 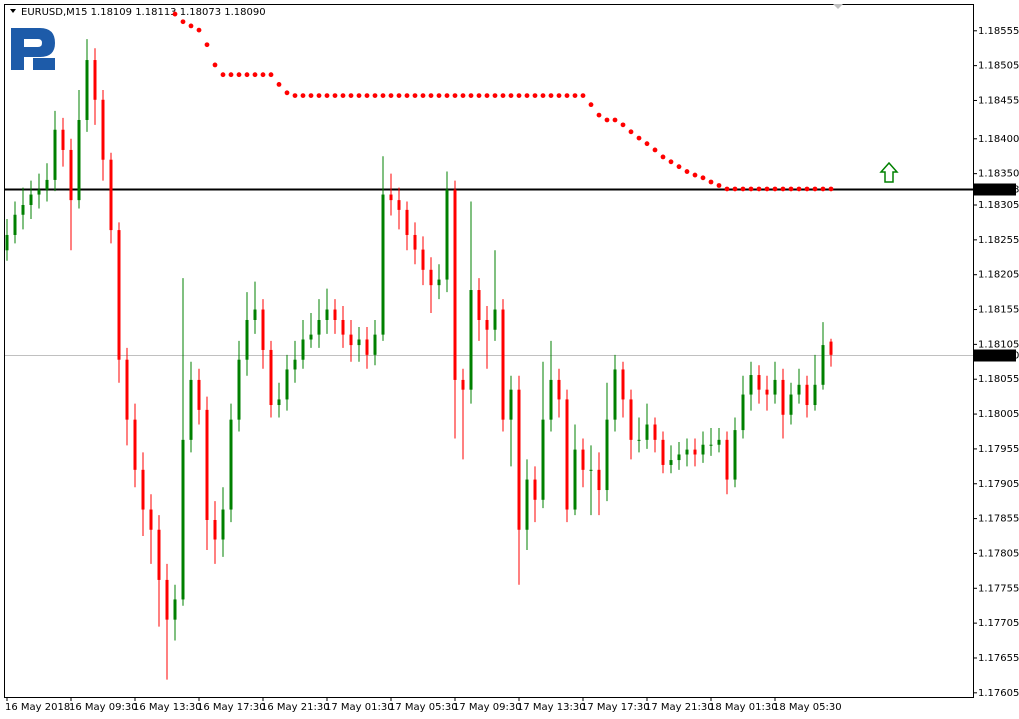 What do you see at coordinates (998, 139) in the screenshot?
I see `y-tick-label: 1.18400` at bounding box center [998, 139].